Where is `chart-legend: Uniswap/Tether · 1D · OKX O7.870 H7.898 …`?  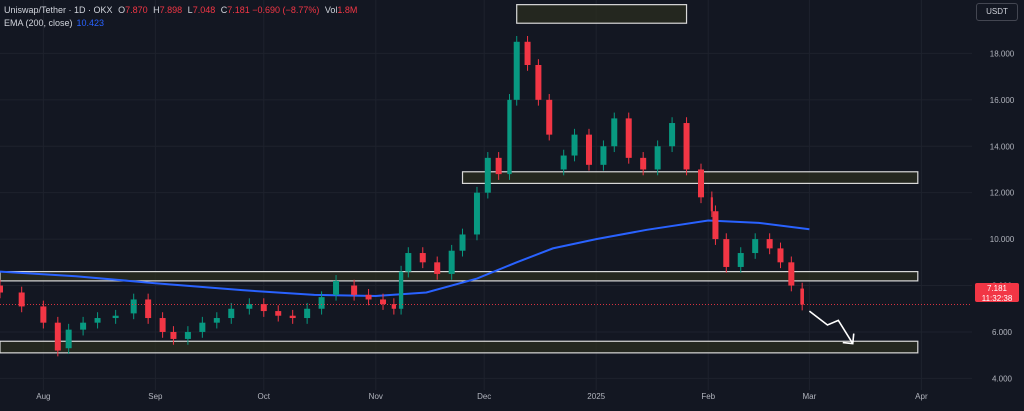 chart-legend: Uniswap/Tether · 1D · OKX O7.870 H7.898 … is located at coordinates (180, 17).